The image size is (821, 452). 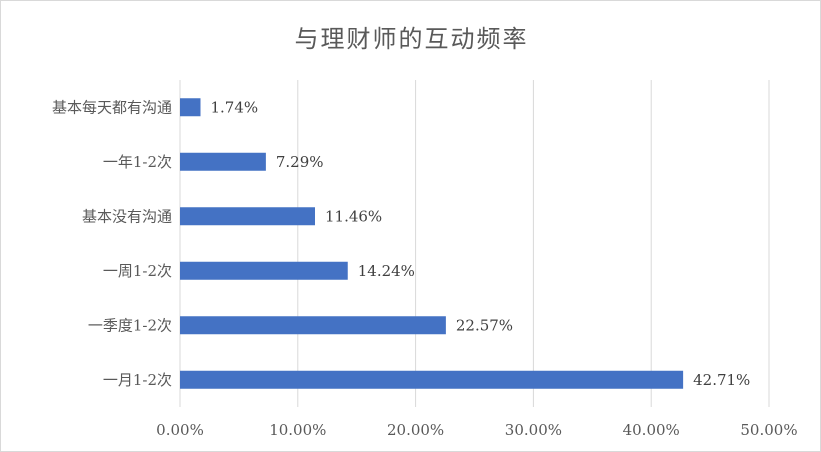 I want to click on category-label: 一周1-2次, so click(x=137, y=271).